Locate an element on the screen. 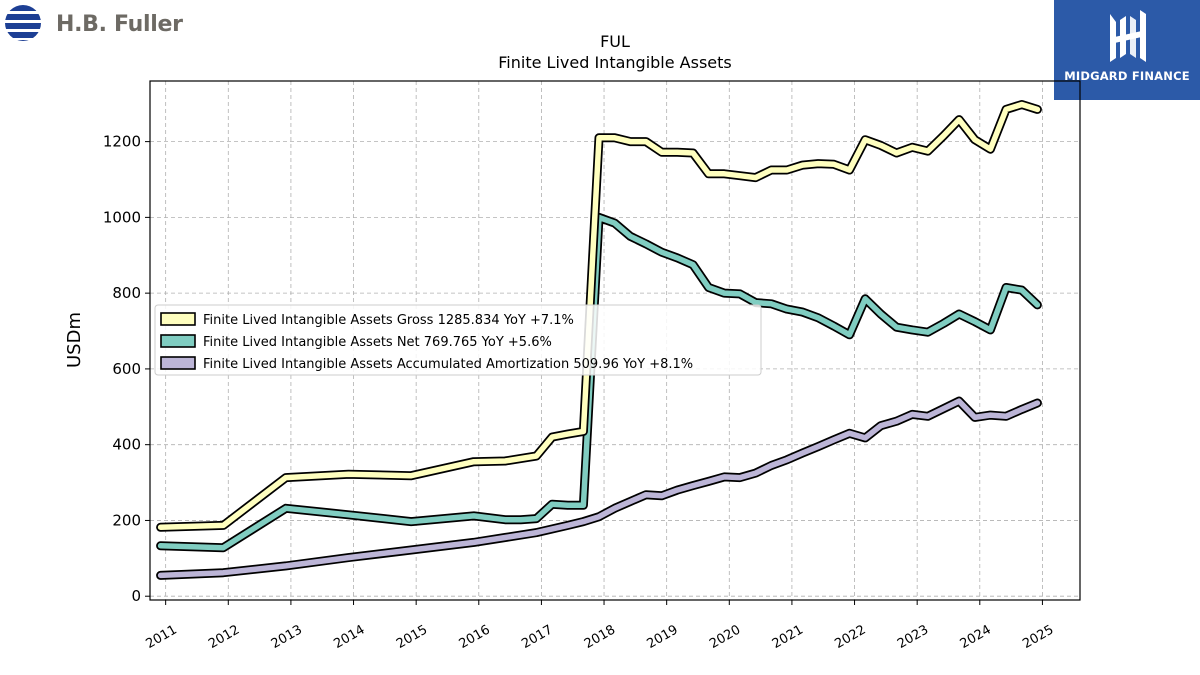 This screenshot has height=675, width=1200. x-tick-label: 2011 is located at coordinates (161, 637).